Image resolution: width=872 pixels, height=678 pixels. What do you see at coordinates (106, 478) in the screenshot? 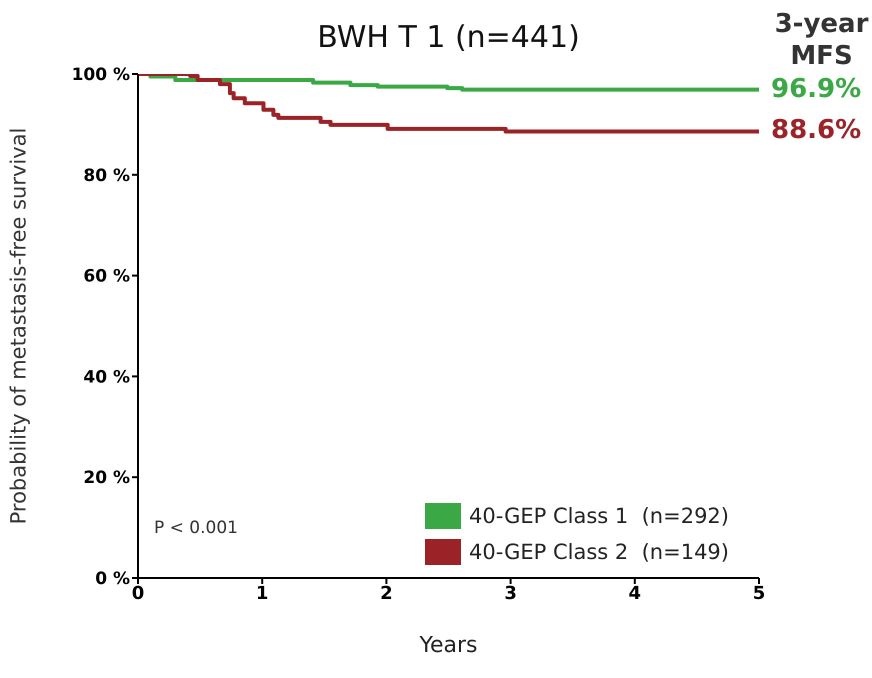
I see `y-tick-label: 20 %` at bounding box center [106, 478].